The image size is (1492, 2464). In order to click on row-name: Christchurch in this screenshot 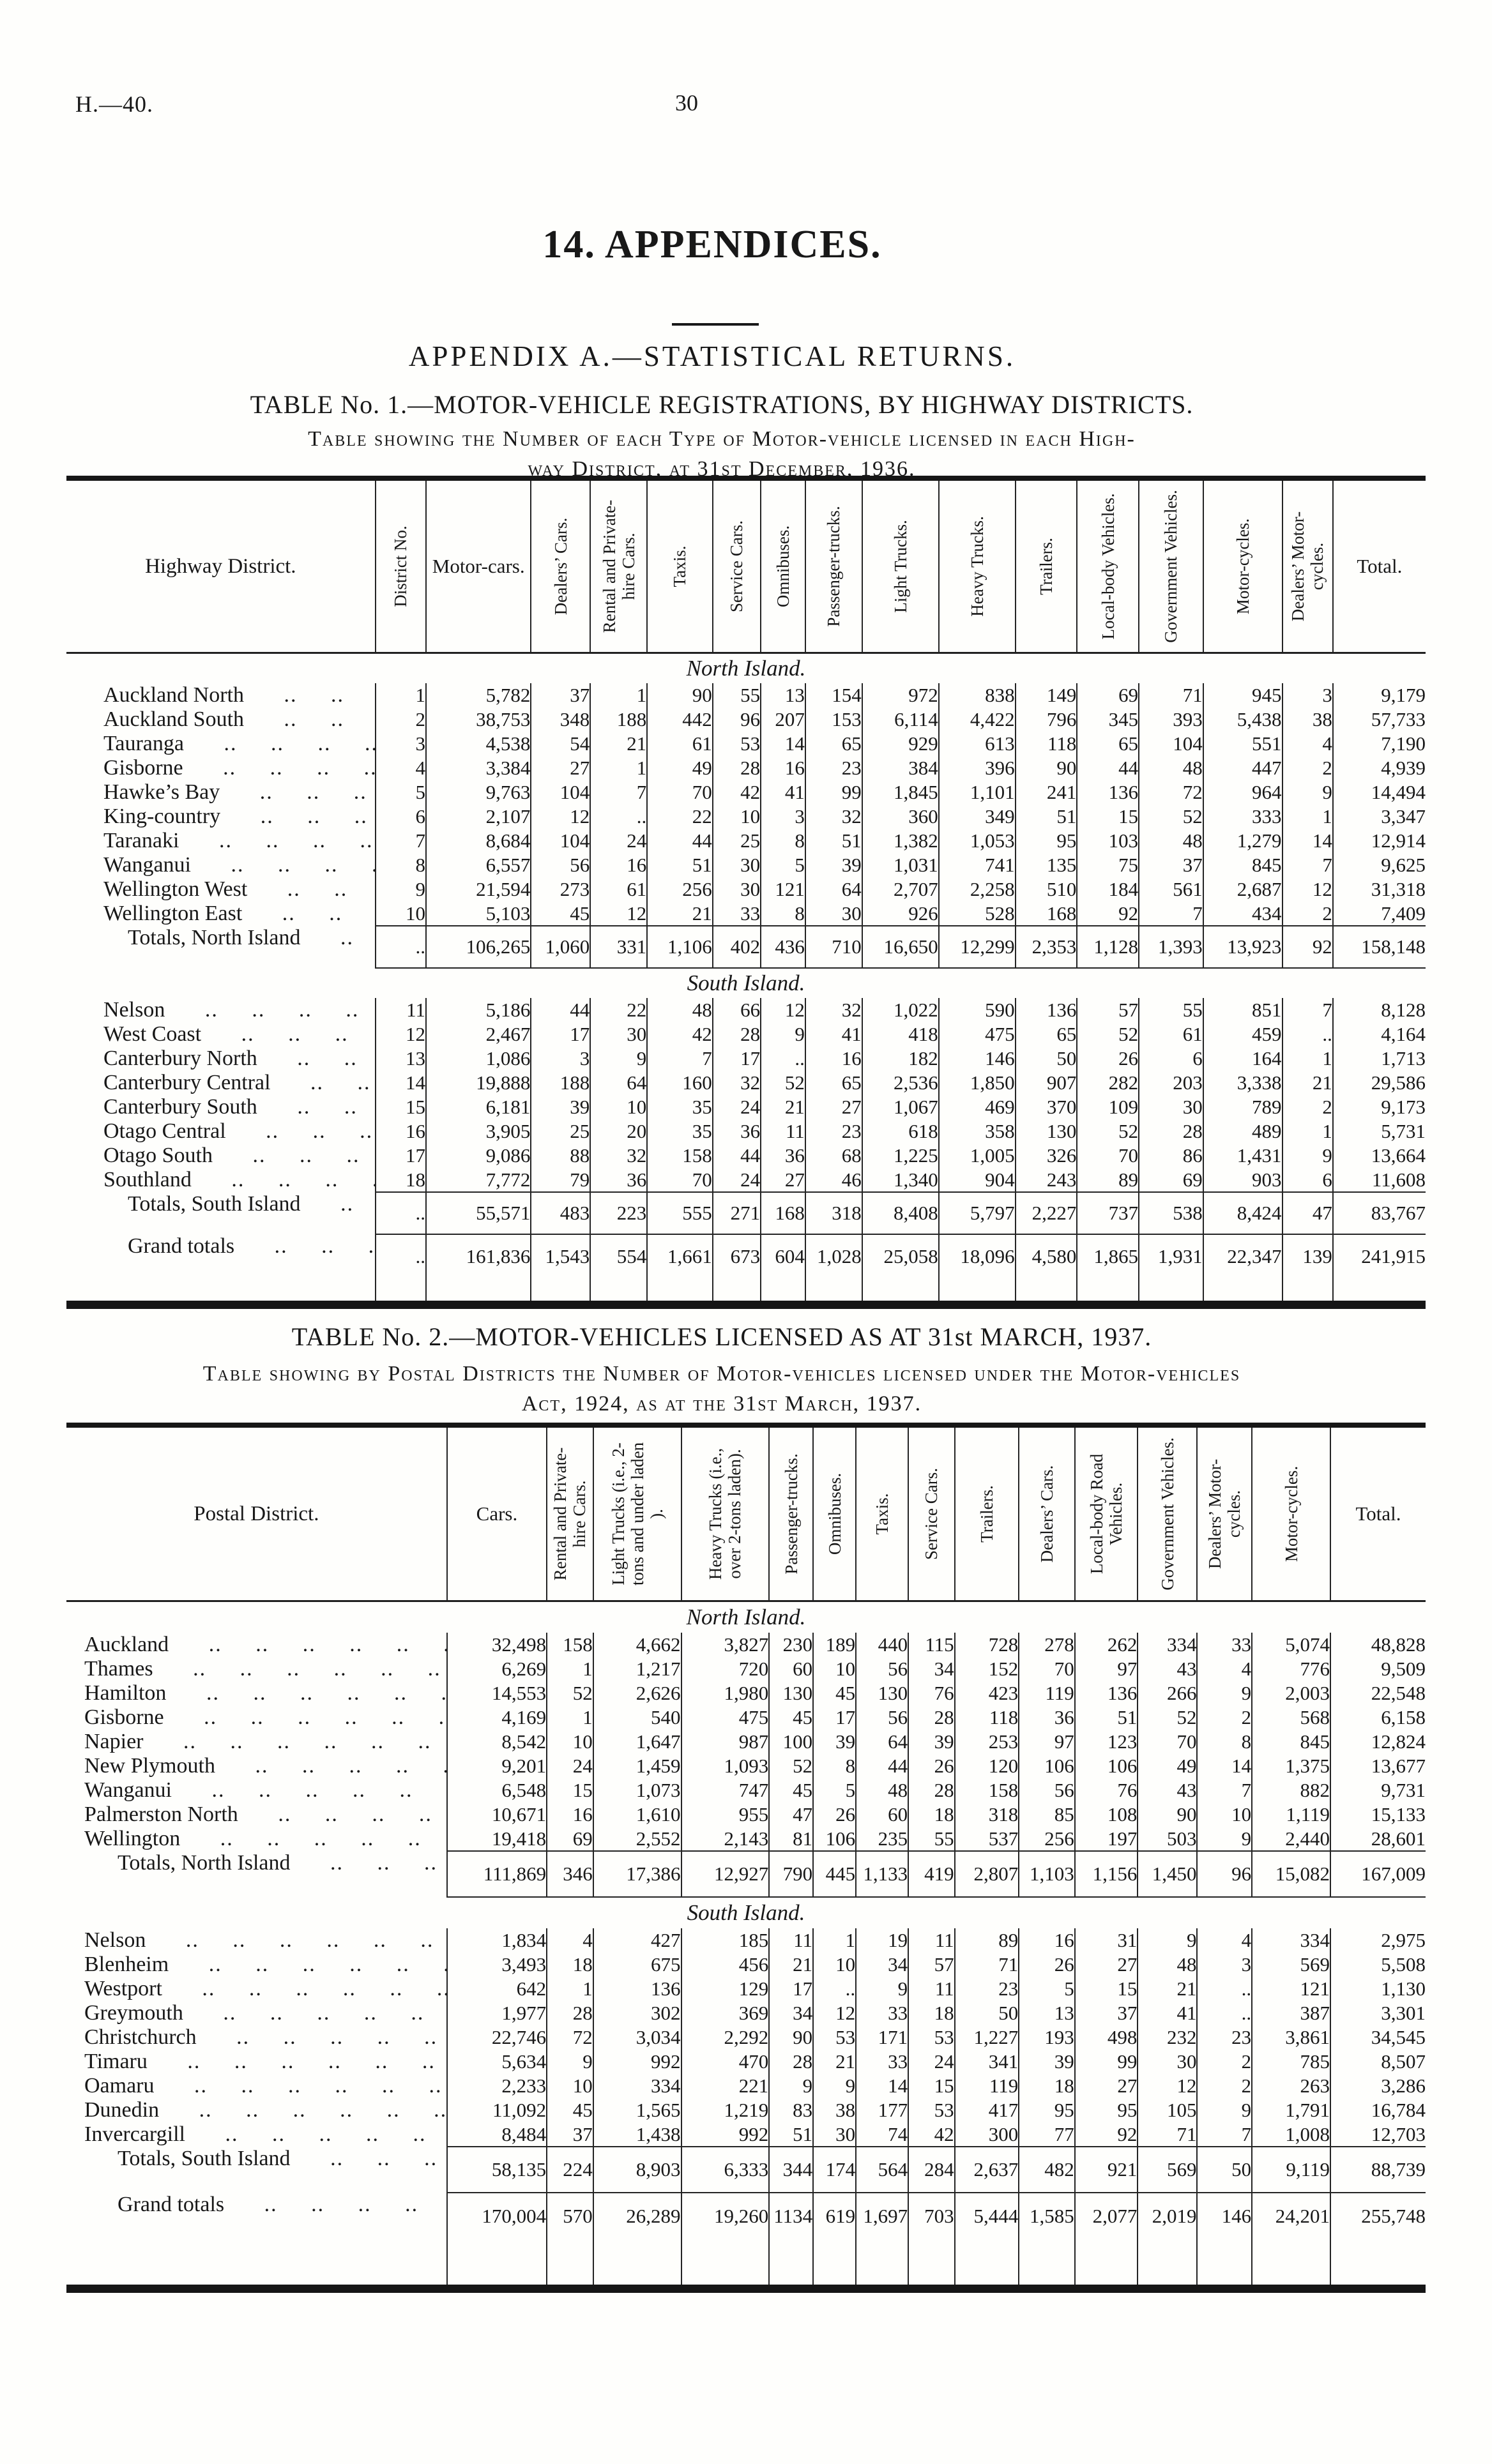, I will do `click(140, 2037)`.